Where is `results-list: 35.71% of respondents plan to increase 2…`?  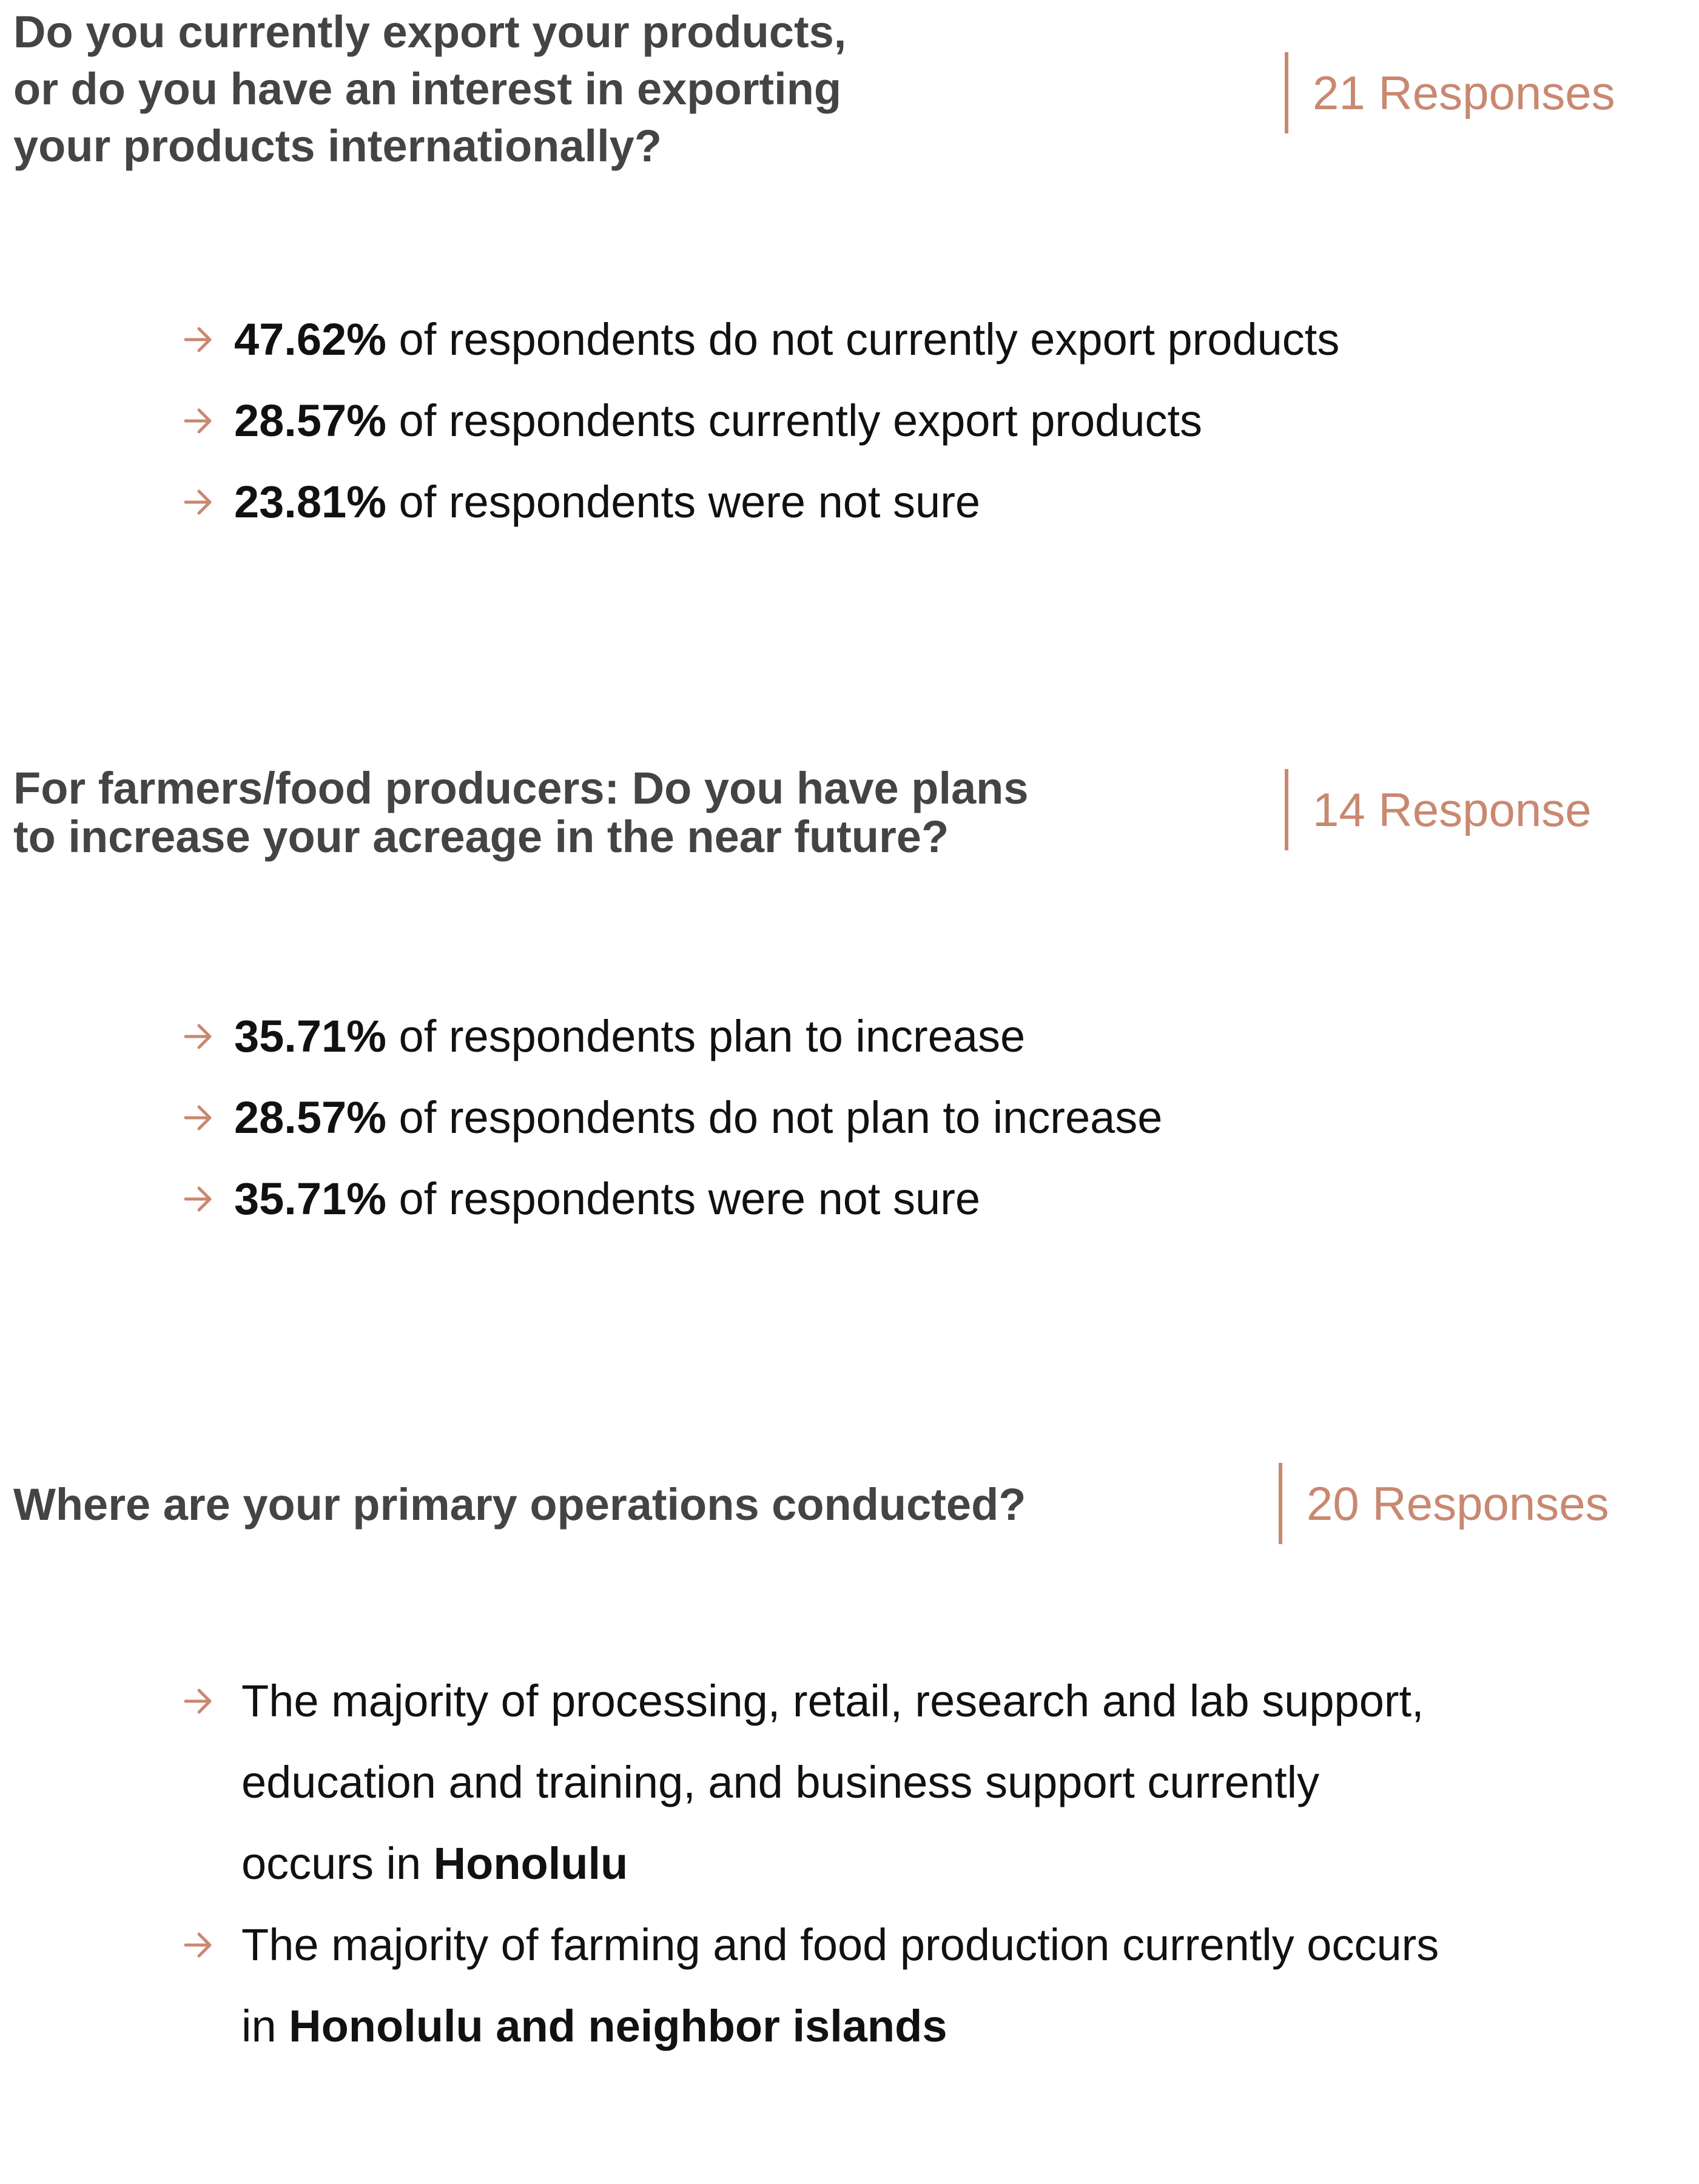
results-list: 35.71% of respondents plan to increase 2… is located at coordinates (672, 1118).